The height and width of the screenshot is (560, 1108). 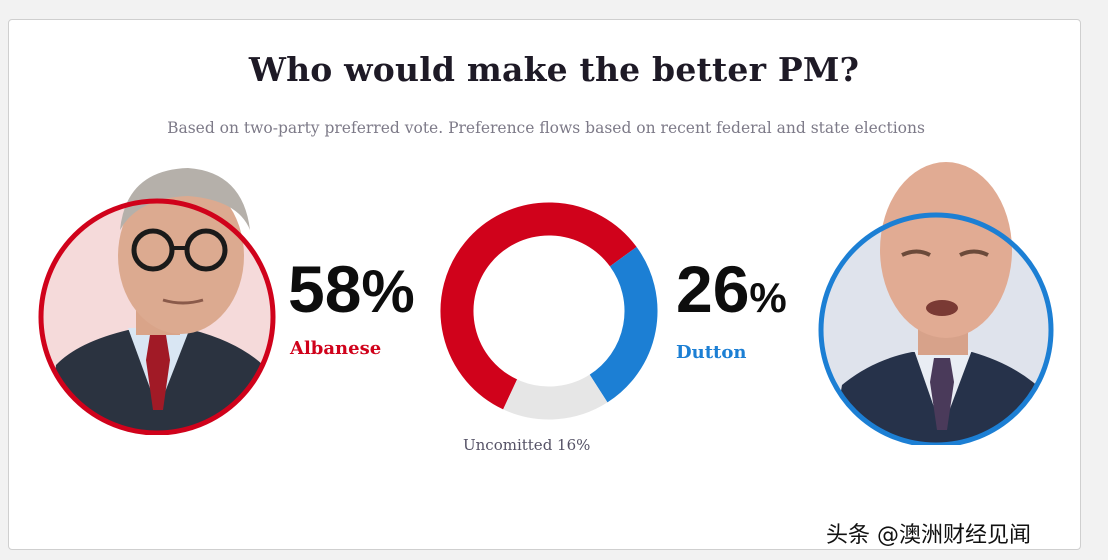 What do you see at coordinates (538, 306) in the screenshot?
I see `donut-slice-albanese` at bounding box center [538, 306].